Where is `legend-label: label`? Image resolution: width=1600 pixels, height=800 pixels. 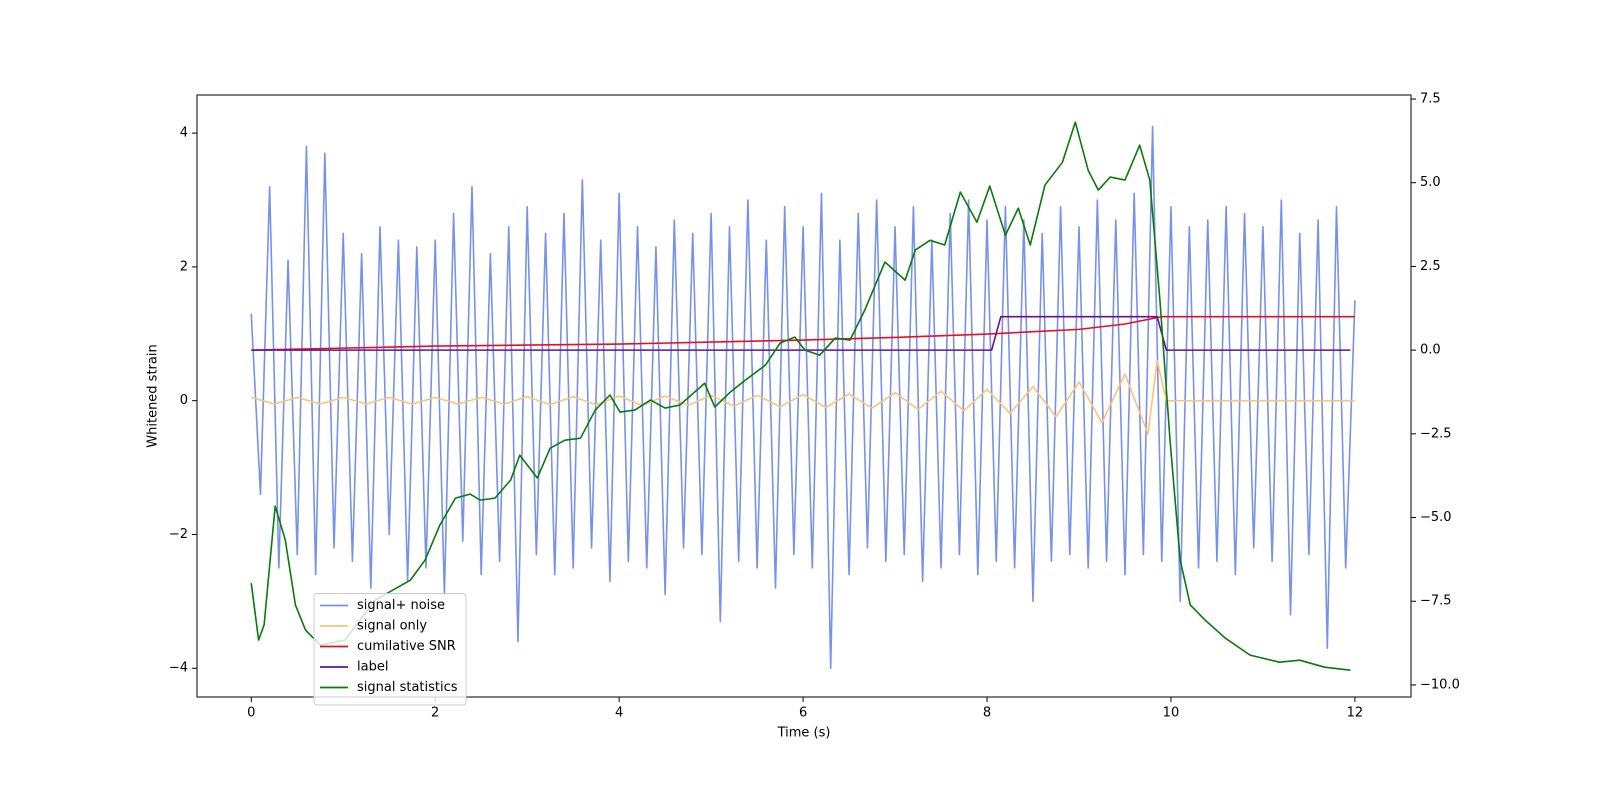 legend-label: label is located at coordinates (372, 667).